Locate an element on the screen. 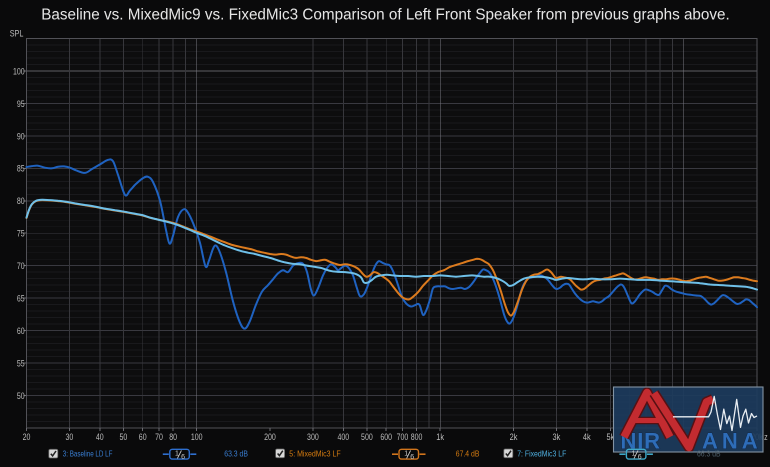  svg-text: 4k is located at coordinates (587, 437).